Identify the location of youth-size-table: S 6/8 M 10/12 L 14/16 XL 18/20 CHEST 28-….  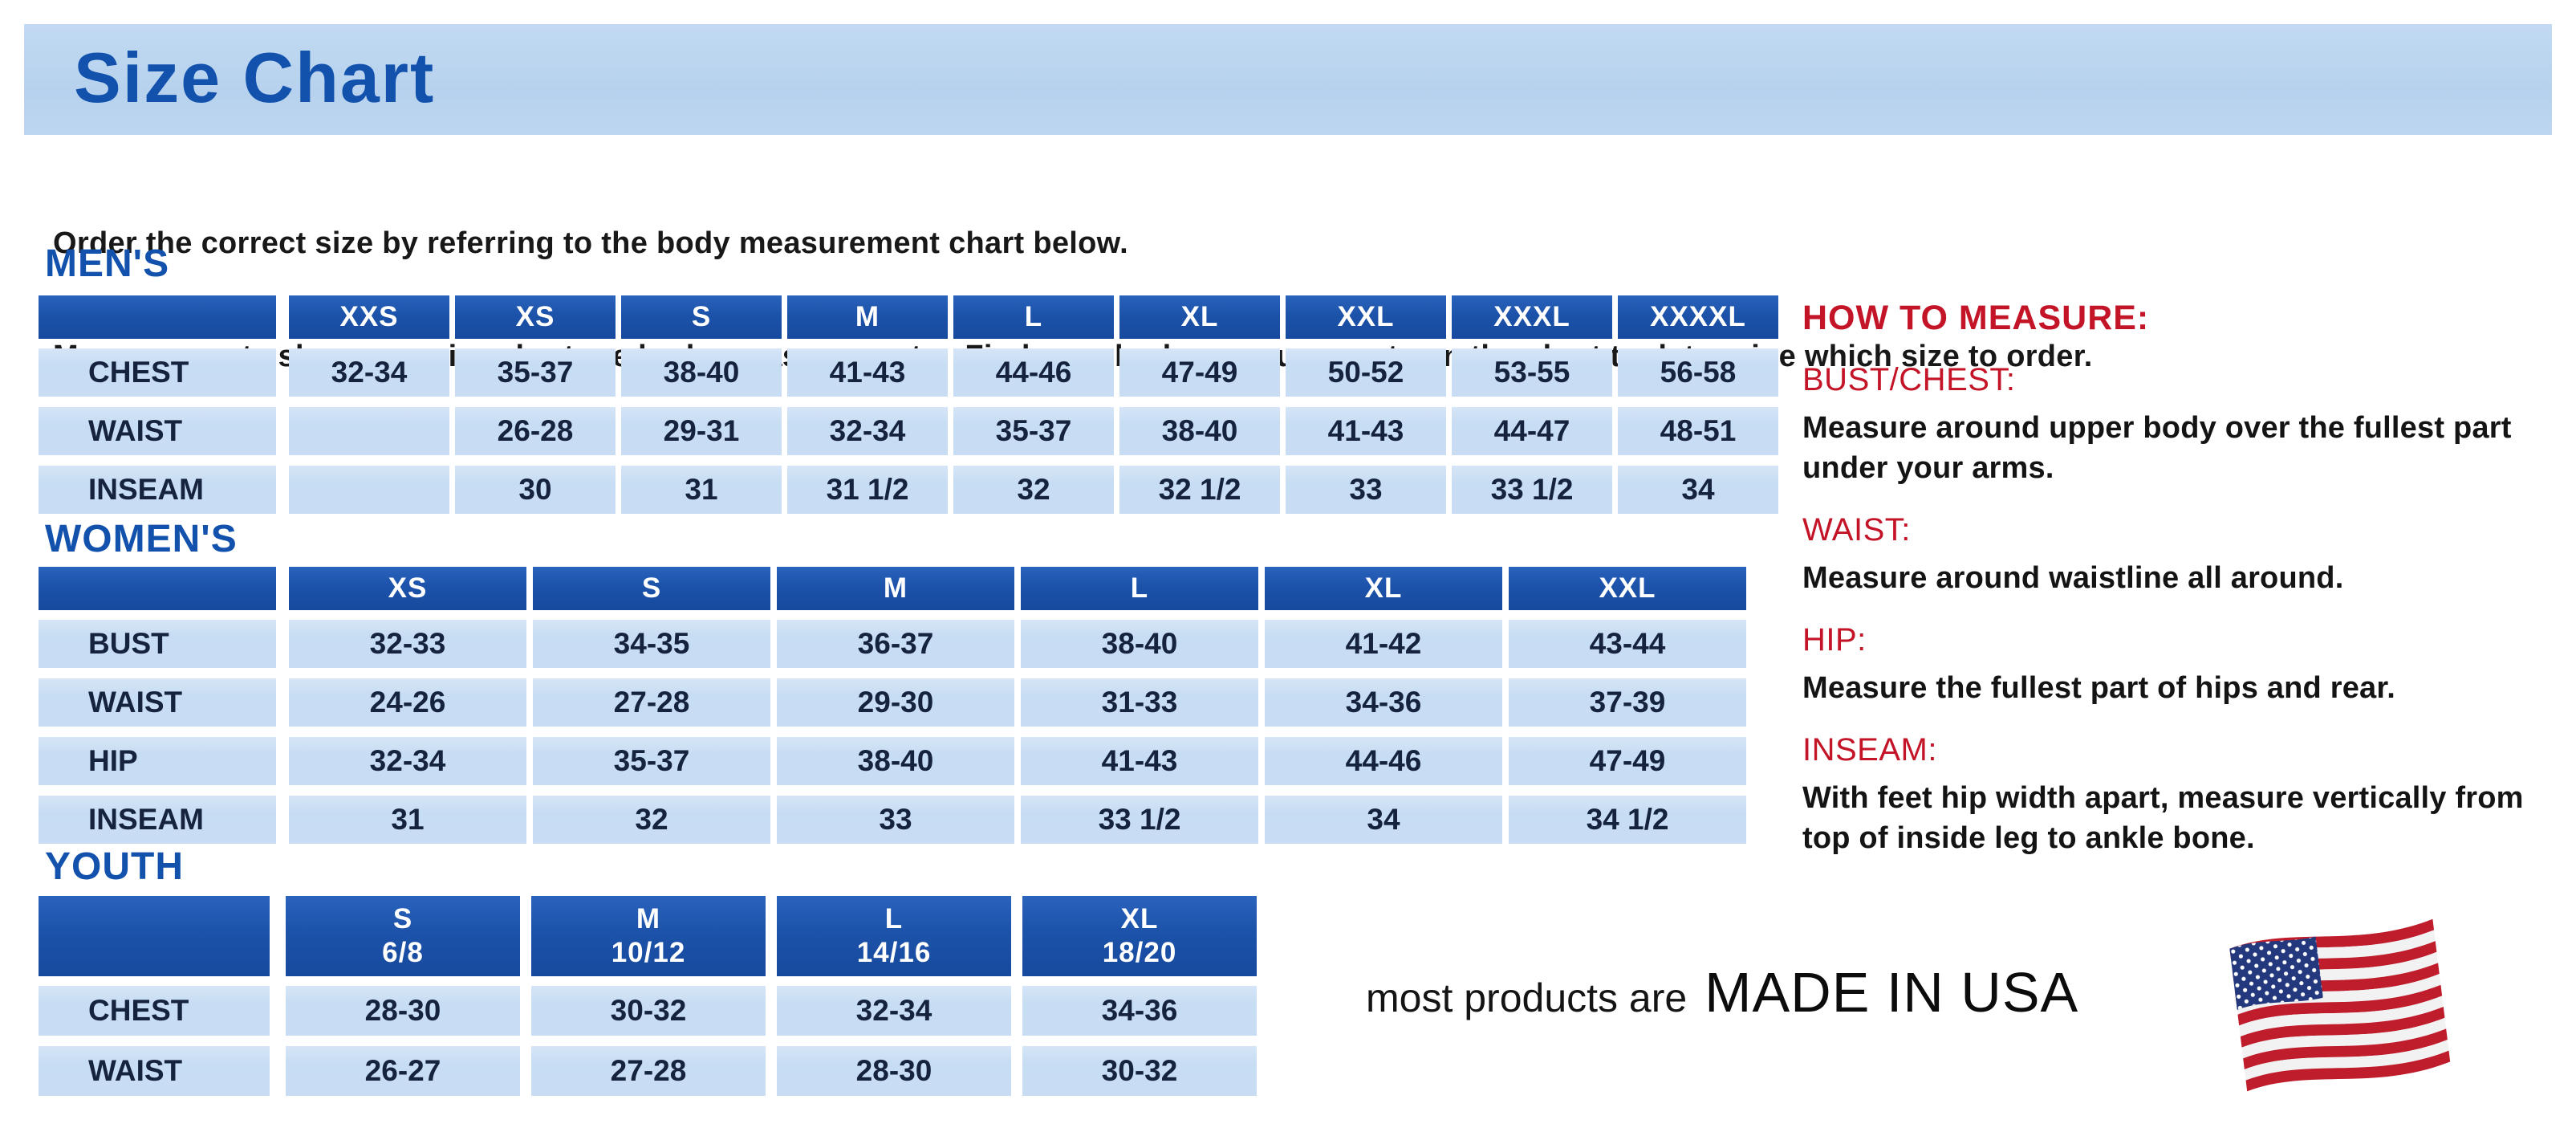
(654, 1001).